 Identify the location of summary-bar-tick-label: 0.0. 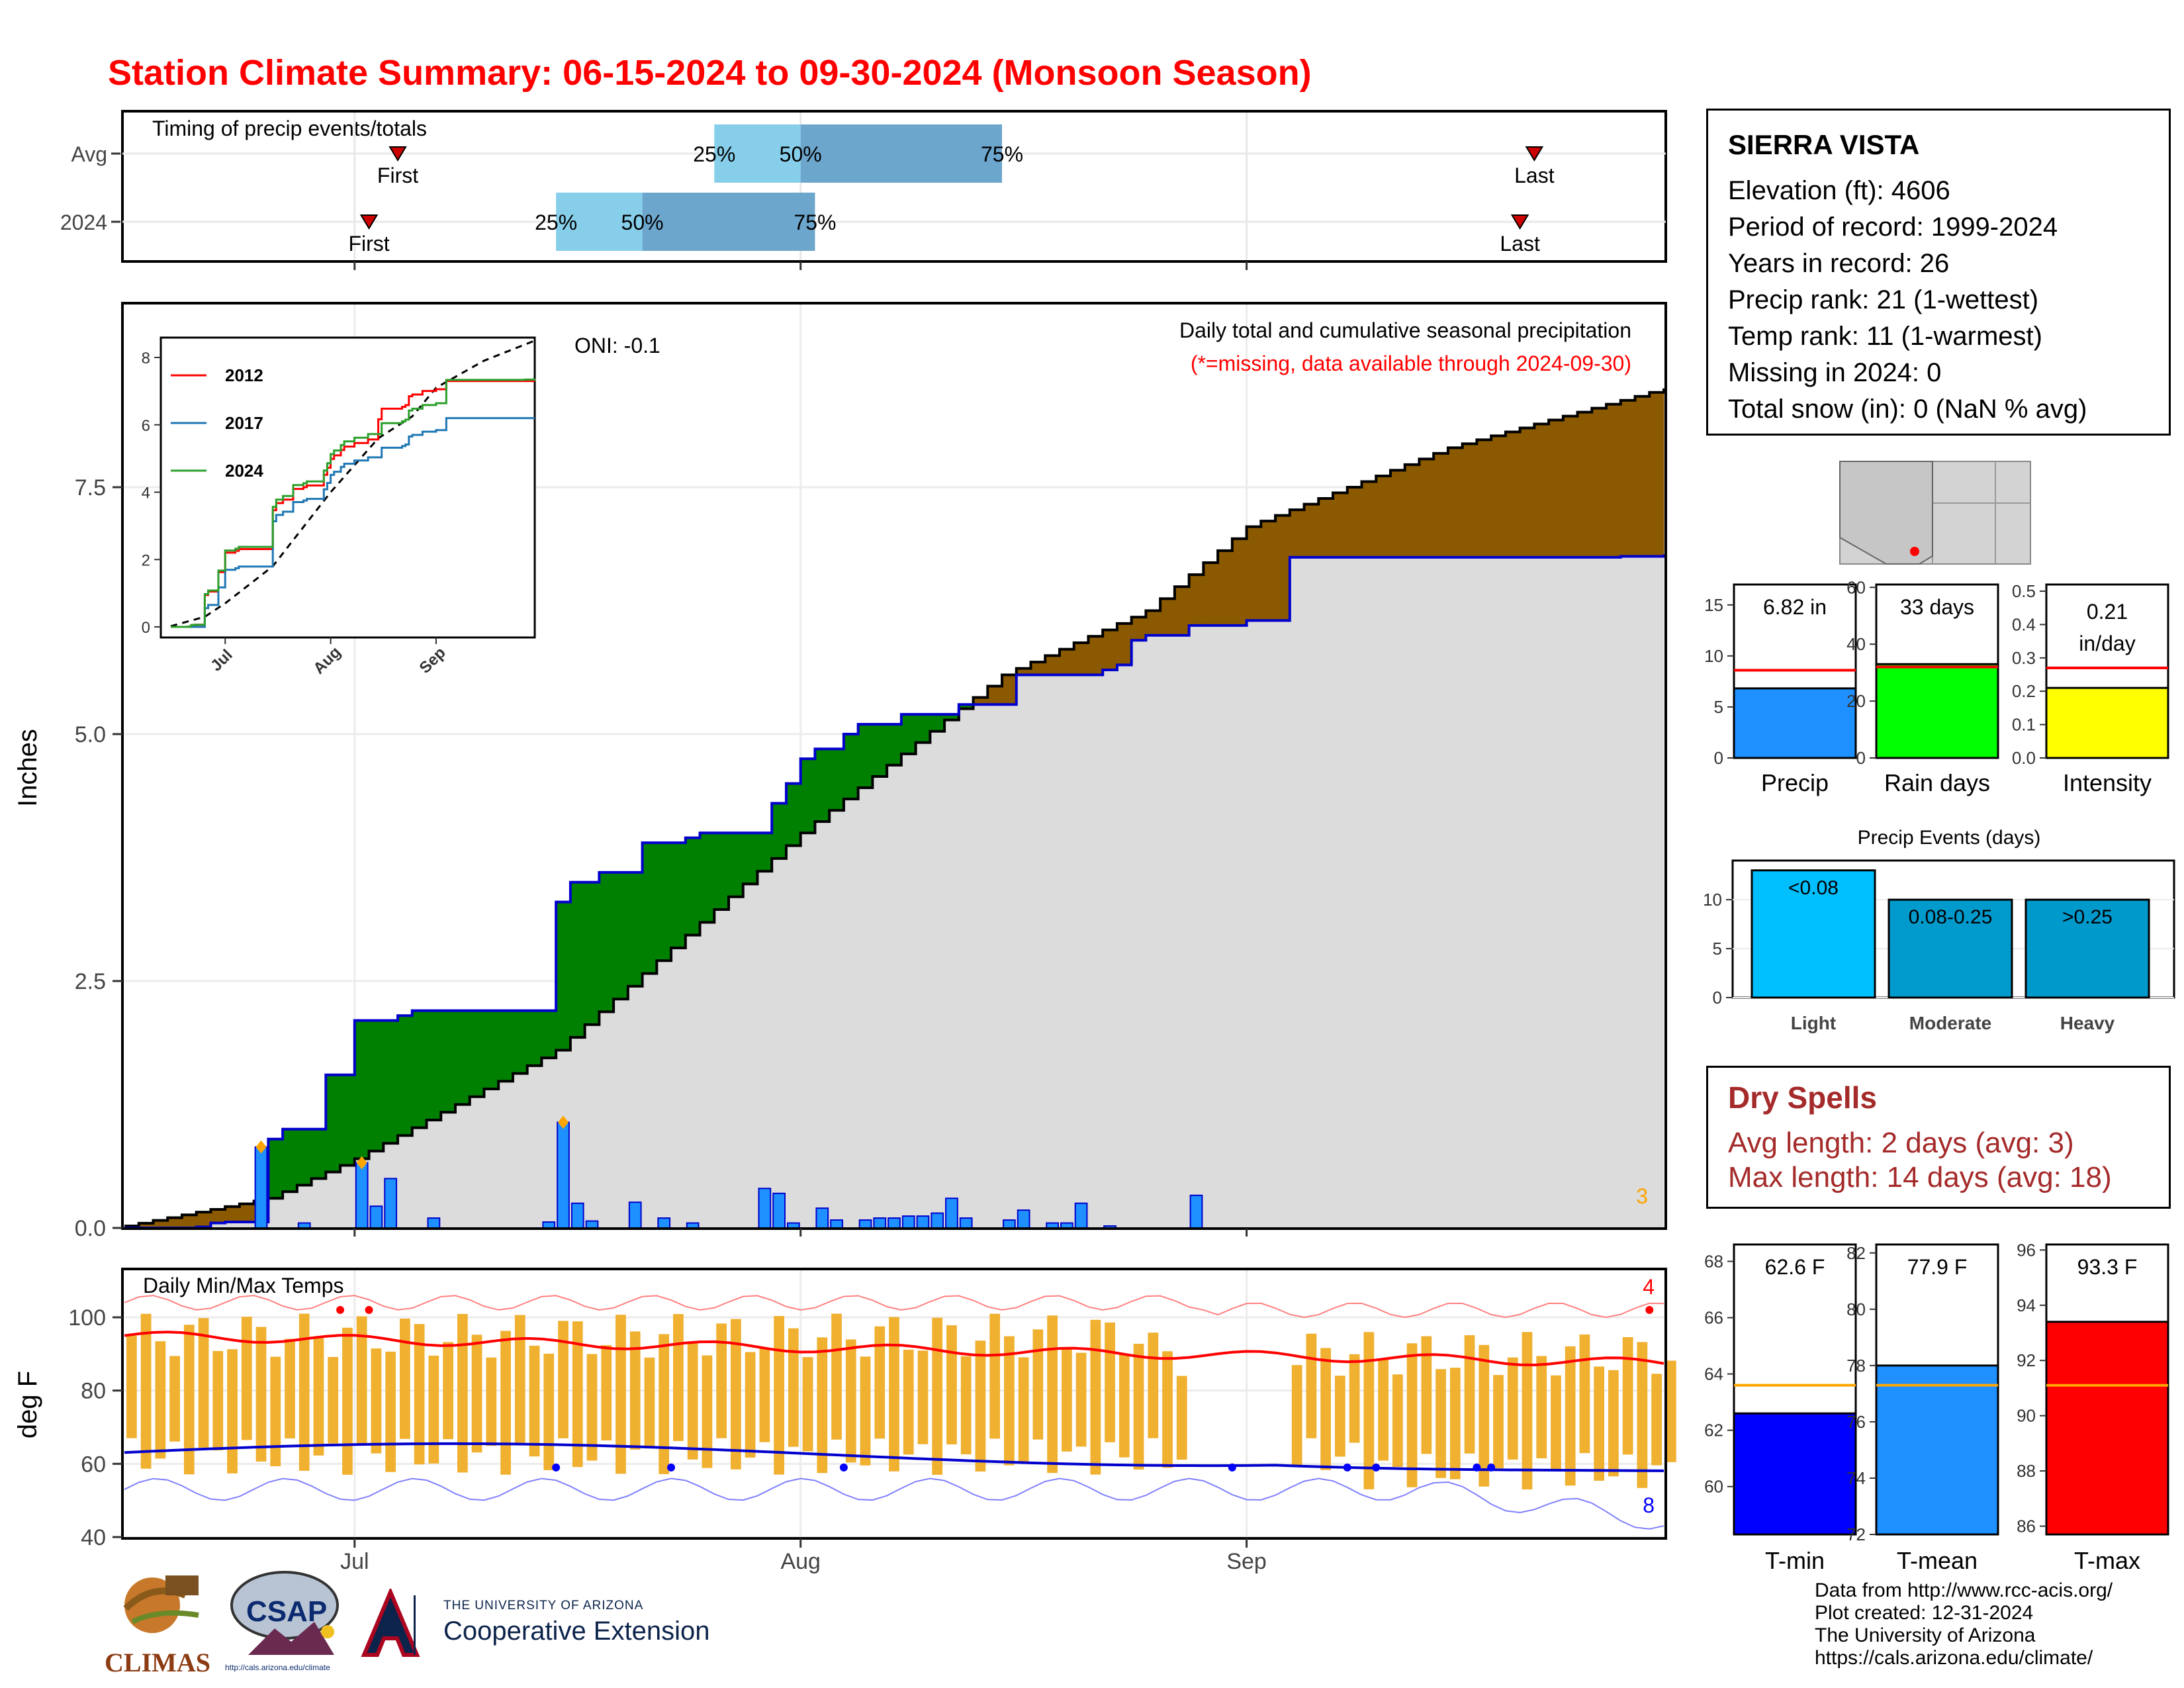
(2024, 758).